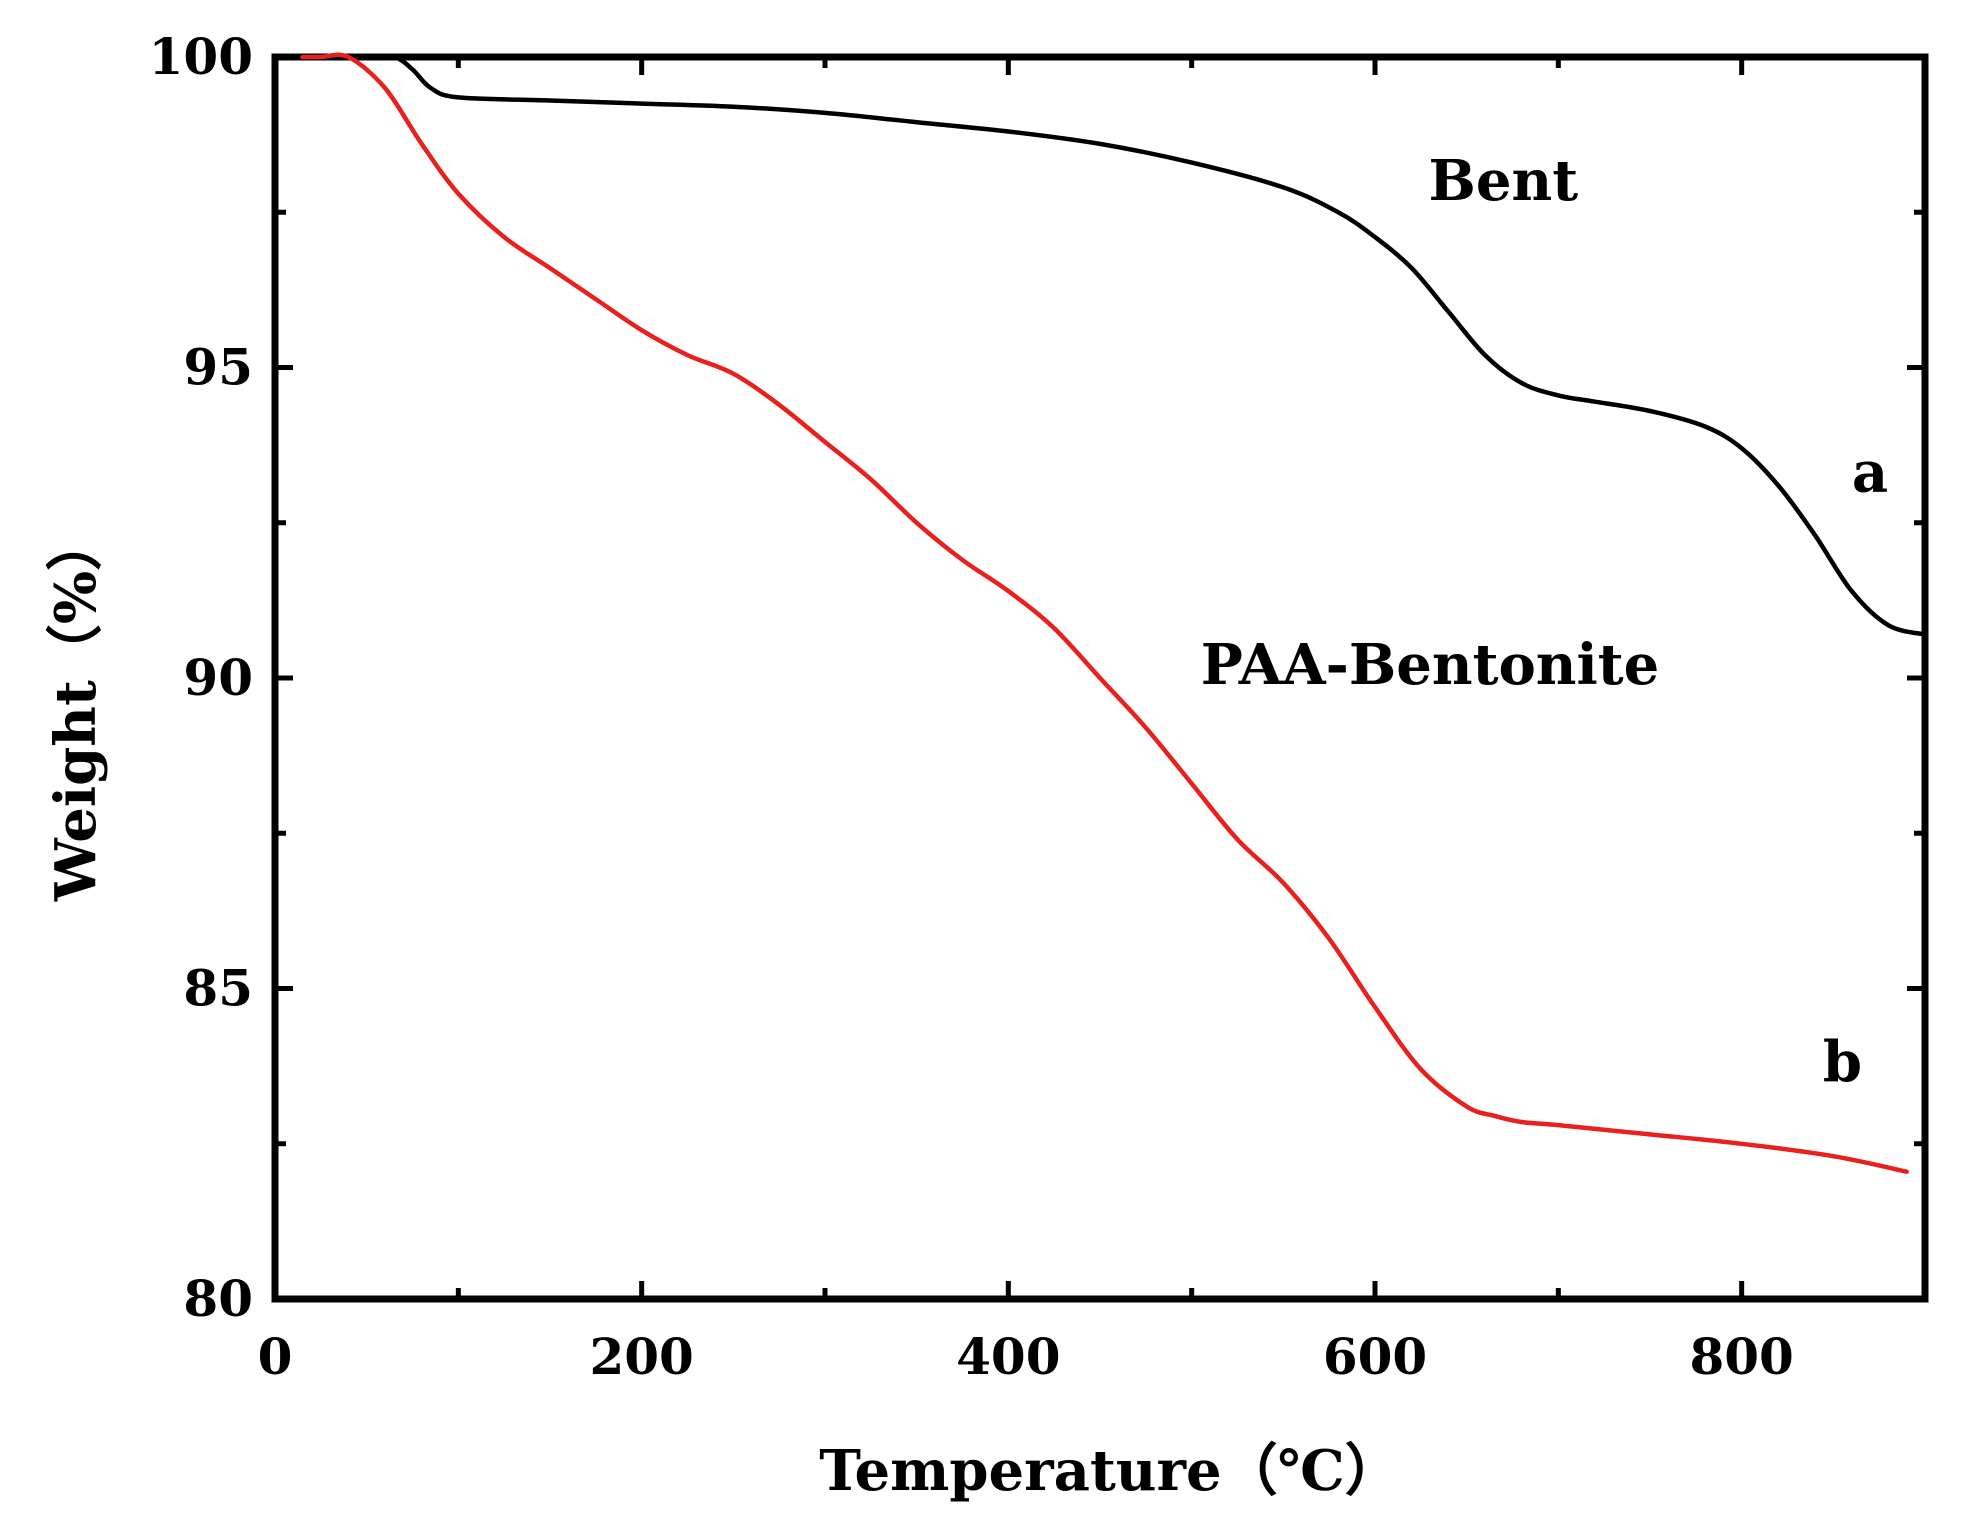  I want to click on x-tick-label: 600, so click(1375, 1356).